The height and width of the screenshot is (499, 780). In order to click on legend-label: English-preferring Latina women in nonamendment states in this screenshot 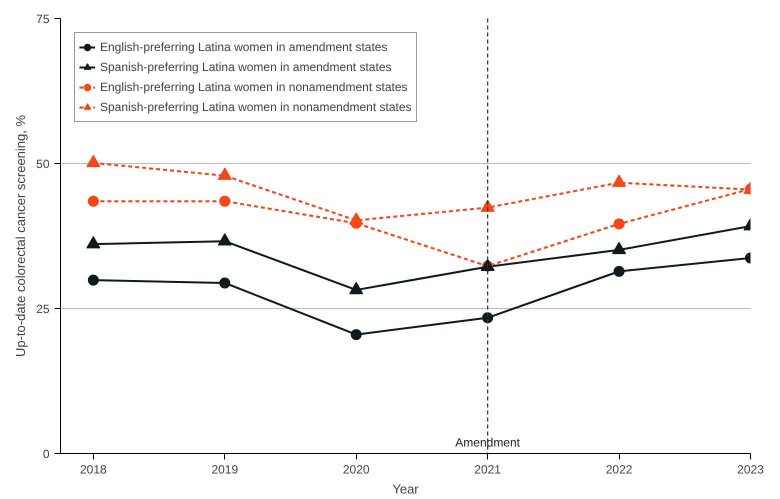, I will do `click(254, 87)`.